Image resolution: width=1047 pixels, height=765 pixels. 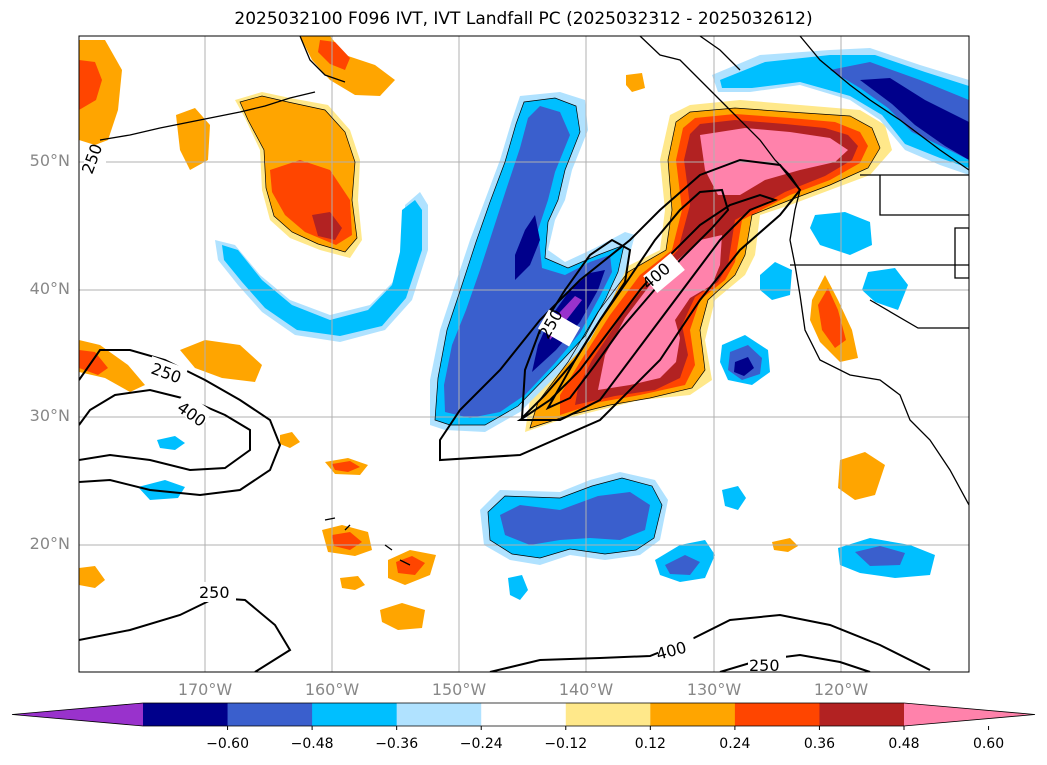 What do you see at coordinates (650, 744) in the screenshot?
I see `colorbar-tick-label: 0.12` at bounding box center [650, 744].